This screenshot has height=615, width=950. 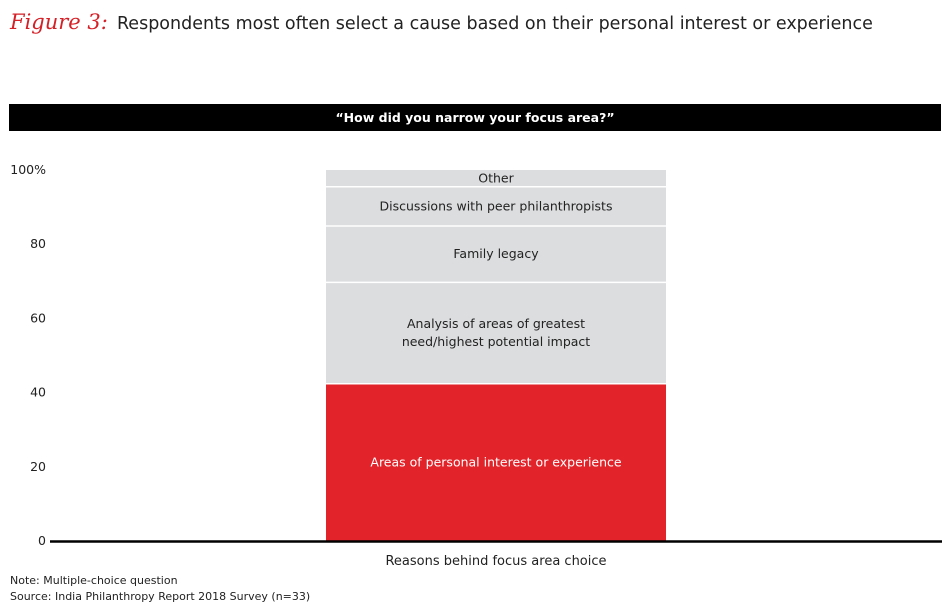 I want to click on y-tick-label: 40, so click(x=38, y=392).